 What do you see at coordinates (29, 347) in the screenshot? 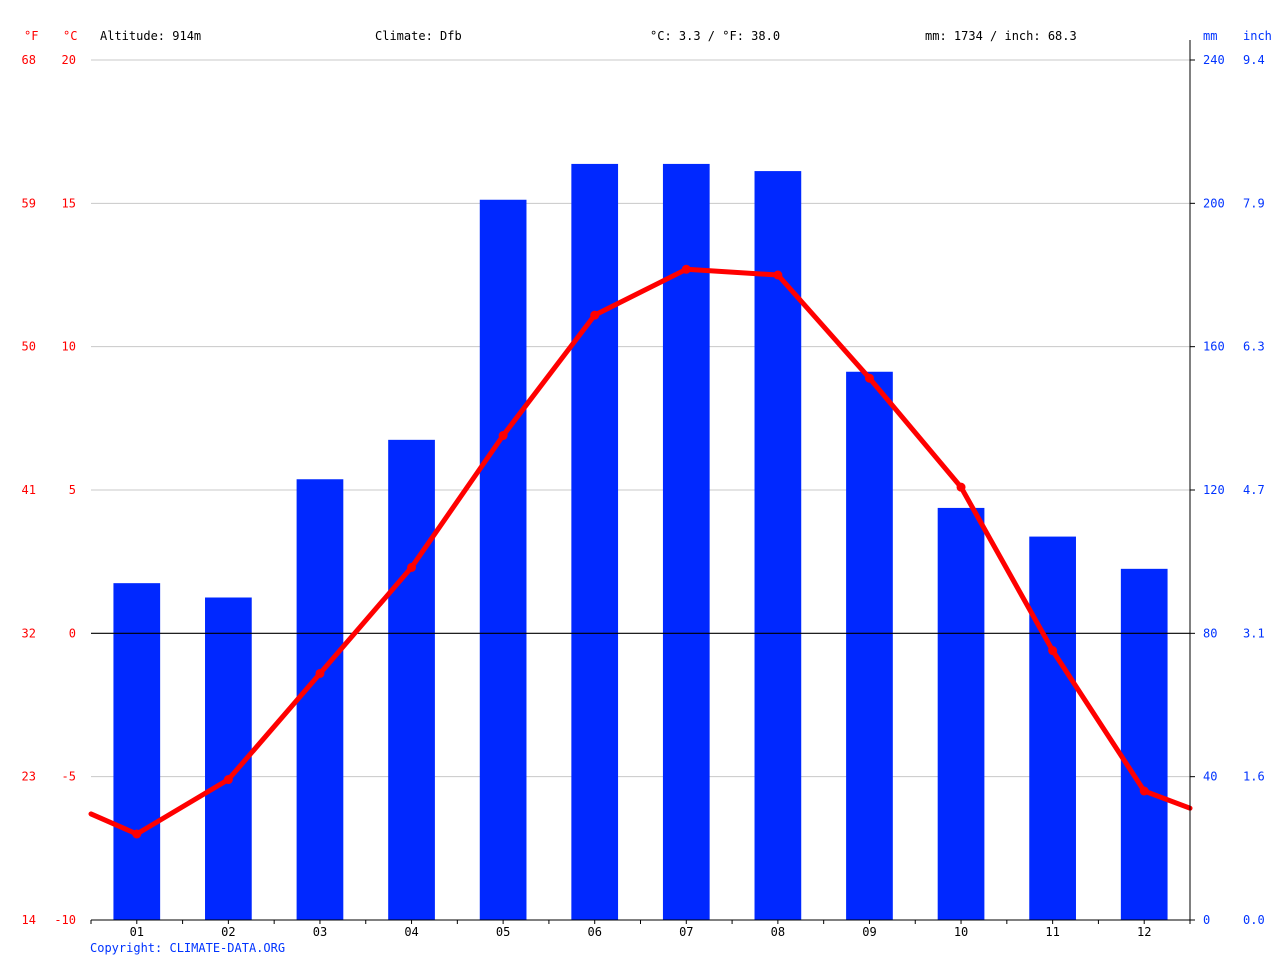
I see `fahrenheit-tick-label: 50` at bounding box center [29, 347].